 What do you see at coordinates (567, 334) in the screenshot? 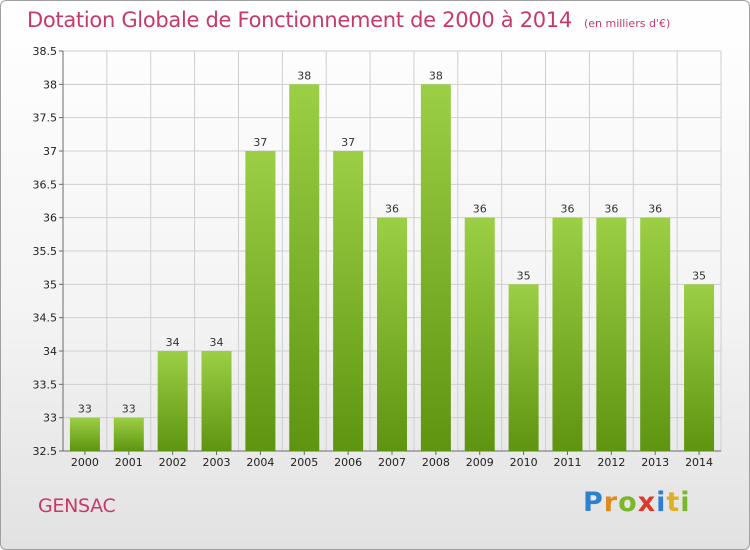
I see `bar-2011` at bounding box center [567, 334].